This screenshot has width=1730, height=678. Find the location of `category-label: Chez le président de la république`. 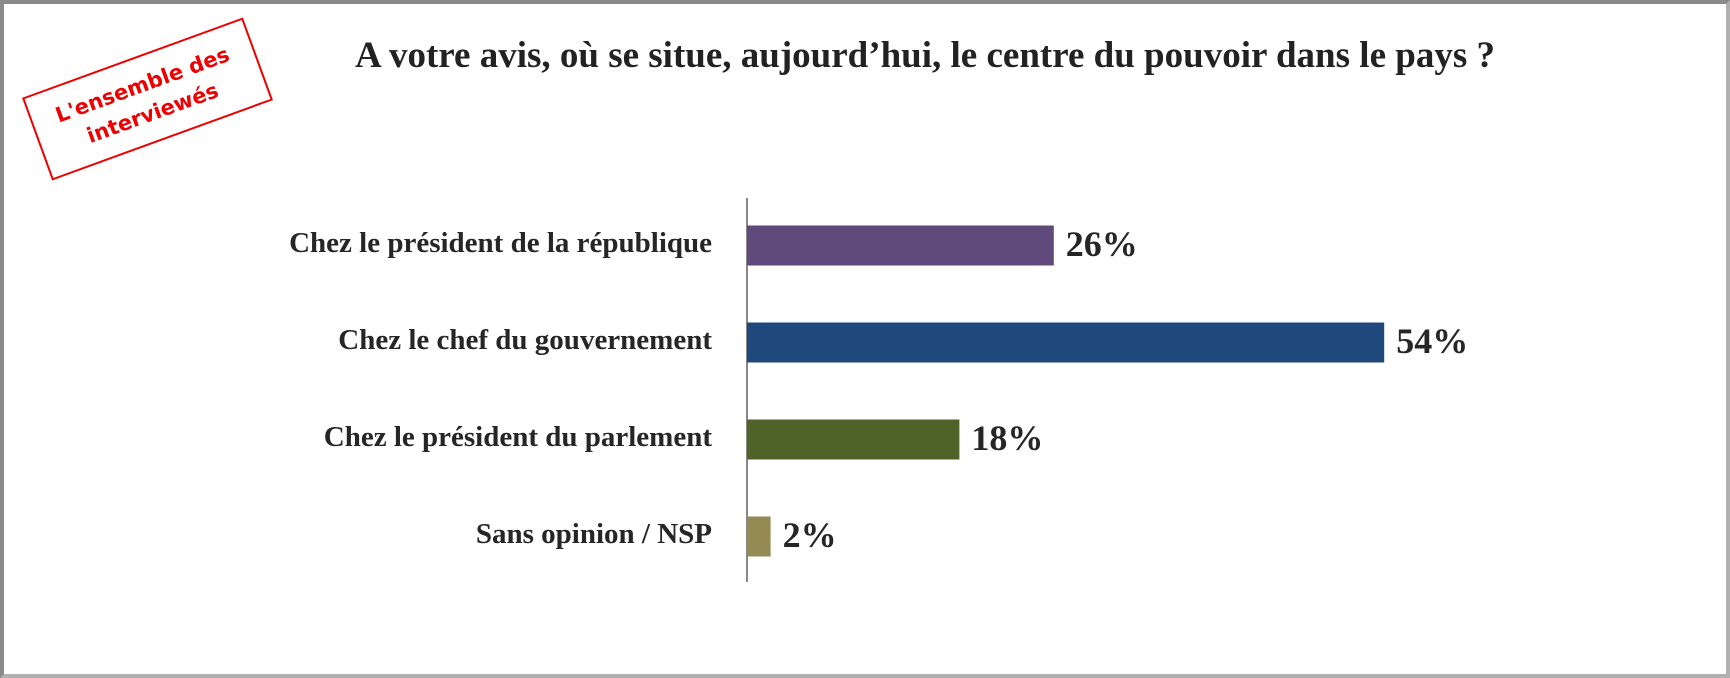

category-label: Chez le président de la république is located at coordinates (500, 243).